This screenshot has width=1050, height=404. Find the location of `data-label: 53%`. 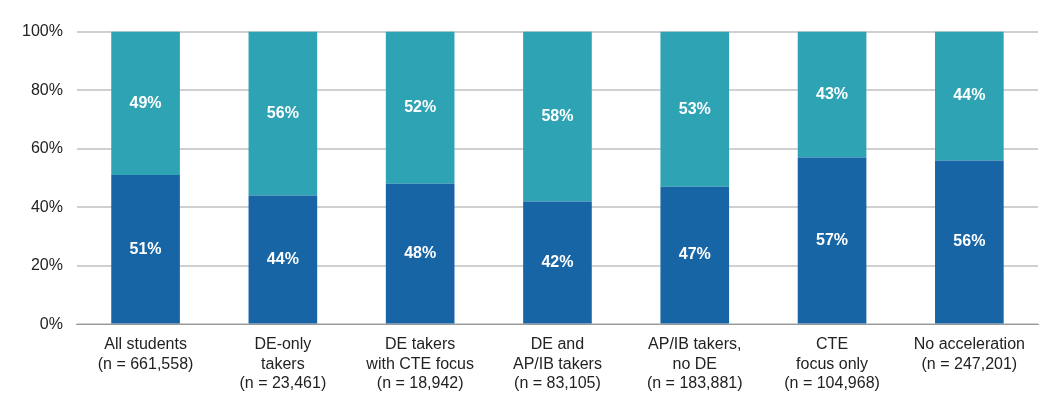

data-label: 53% is located at coordinates (694, 108).